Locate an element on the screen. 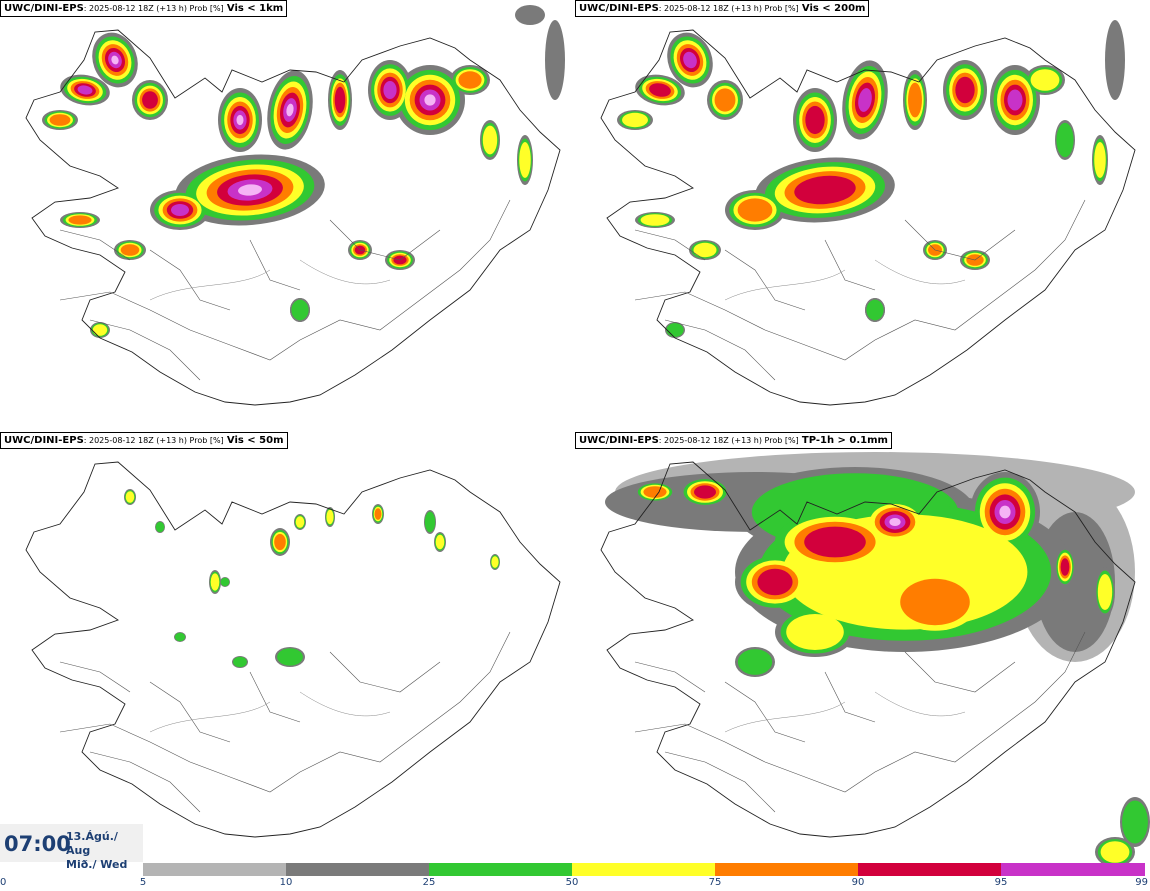 This screenshot has width=1150, height=891. colorbar-tick-label: 5 is located at coordinates (143, 882).